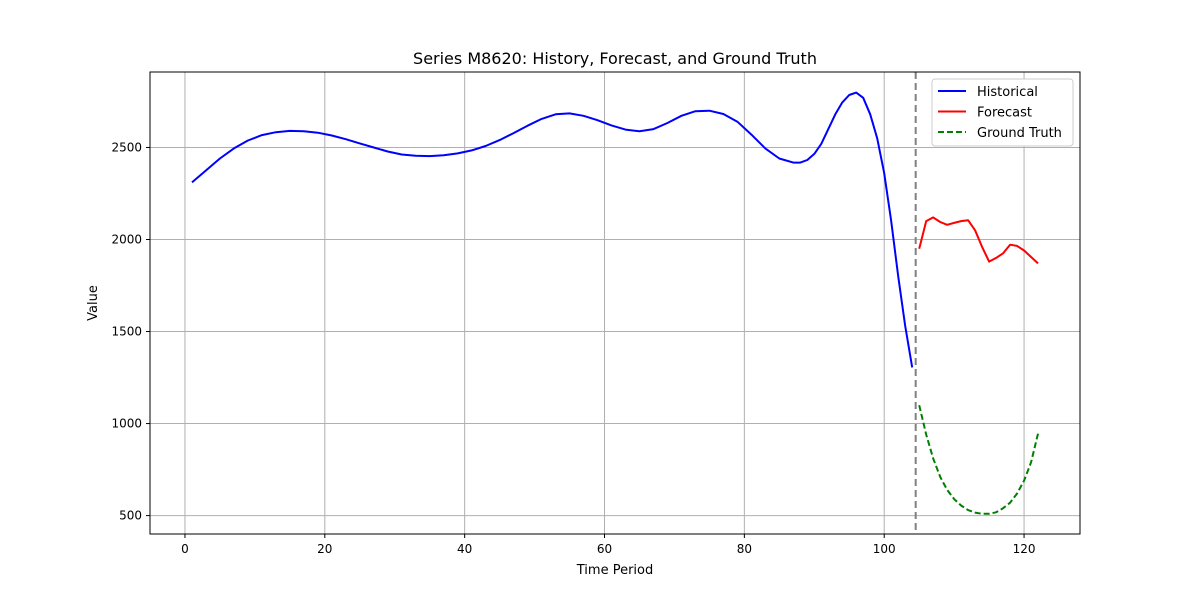  I want to click on legend: Historical Forecast Ground Truth, so click(1002, 112).